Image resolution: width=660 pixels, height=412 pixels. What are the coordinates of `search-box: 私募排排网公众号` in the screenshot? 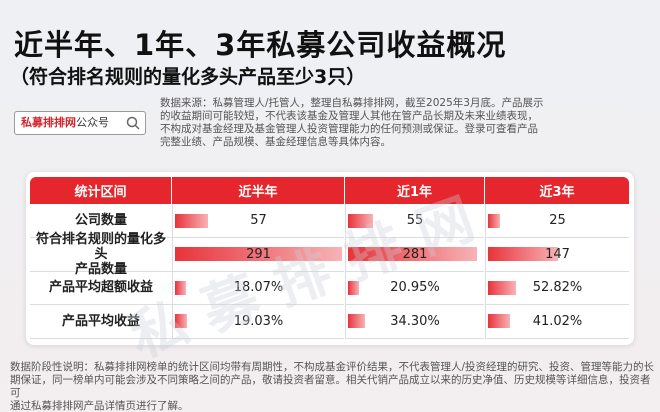 It's located at (80, 123).